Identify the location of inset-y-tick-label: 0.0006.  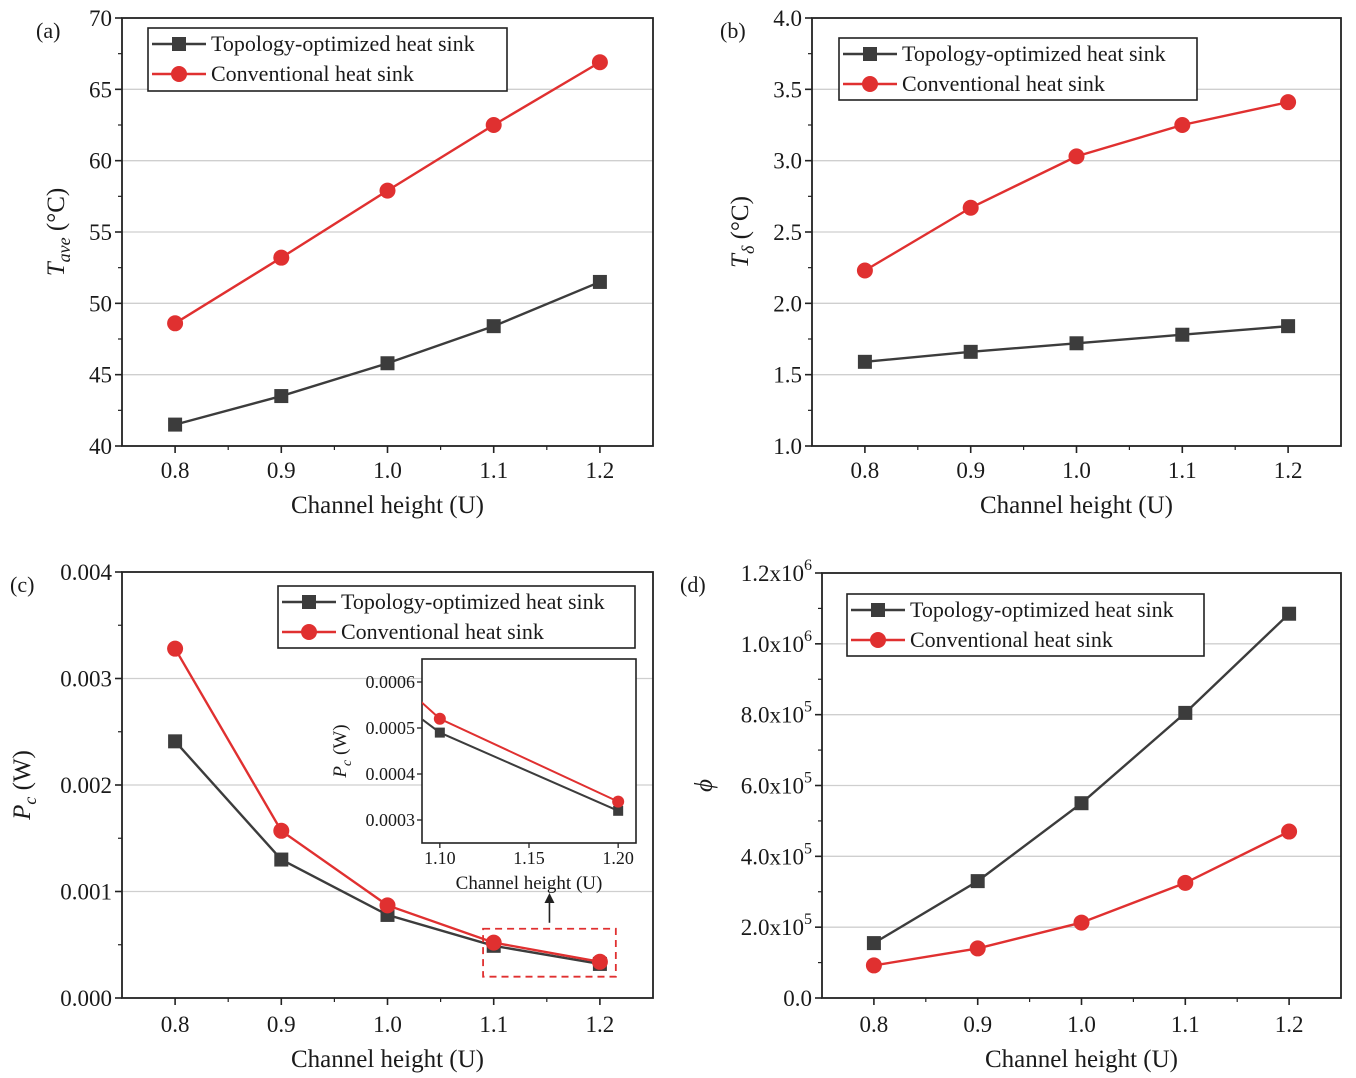
(391, 682).